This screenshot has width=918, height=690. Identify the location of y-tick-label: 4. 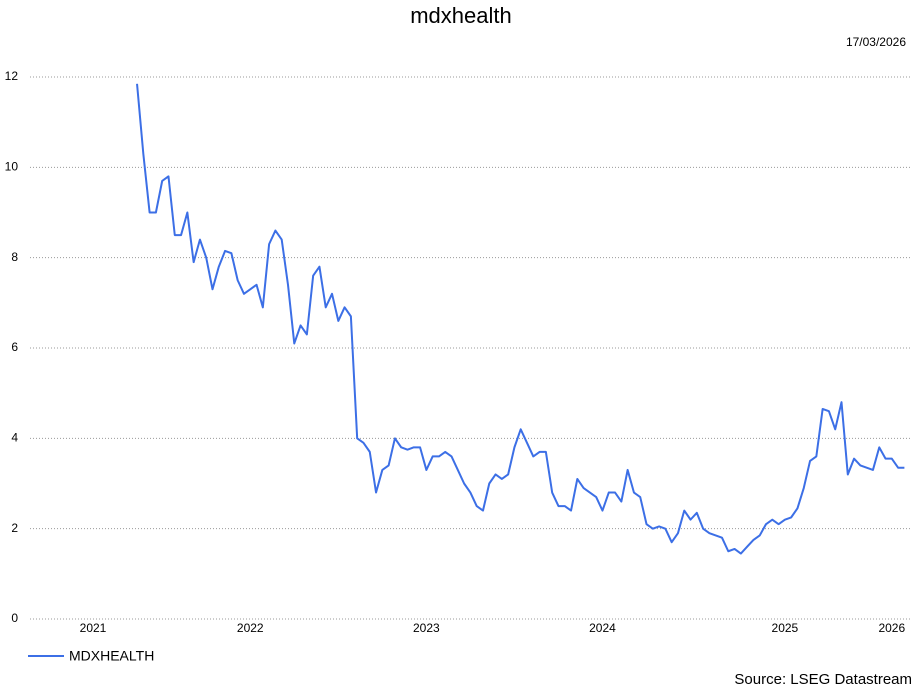
(14, 438).